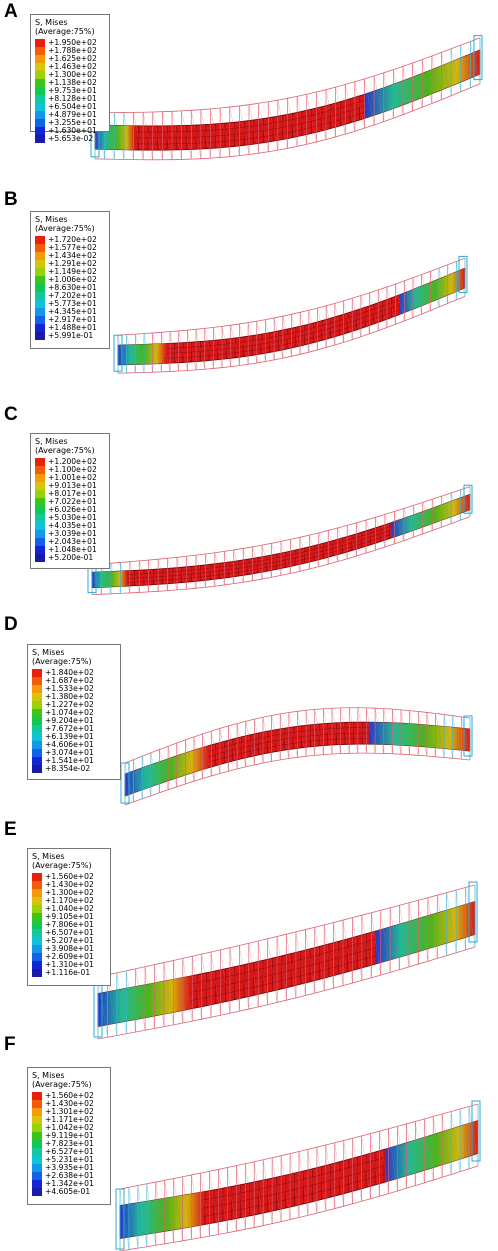 This screenshot has height=1251, width=498. Describe the element at coordinates (69, 924) in the screenshot. I see `legend-value: +7.806e+01` at that location.